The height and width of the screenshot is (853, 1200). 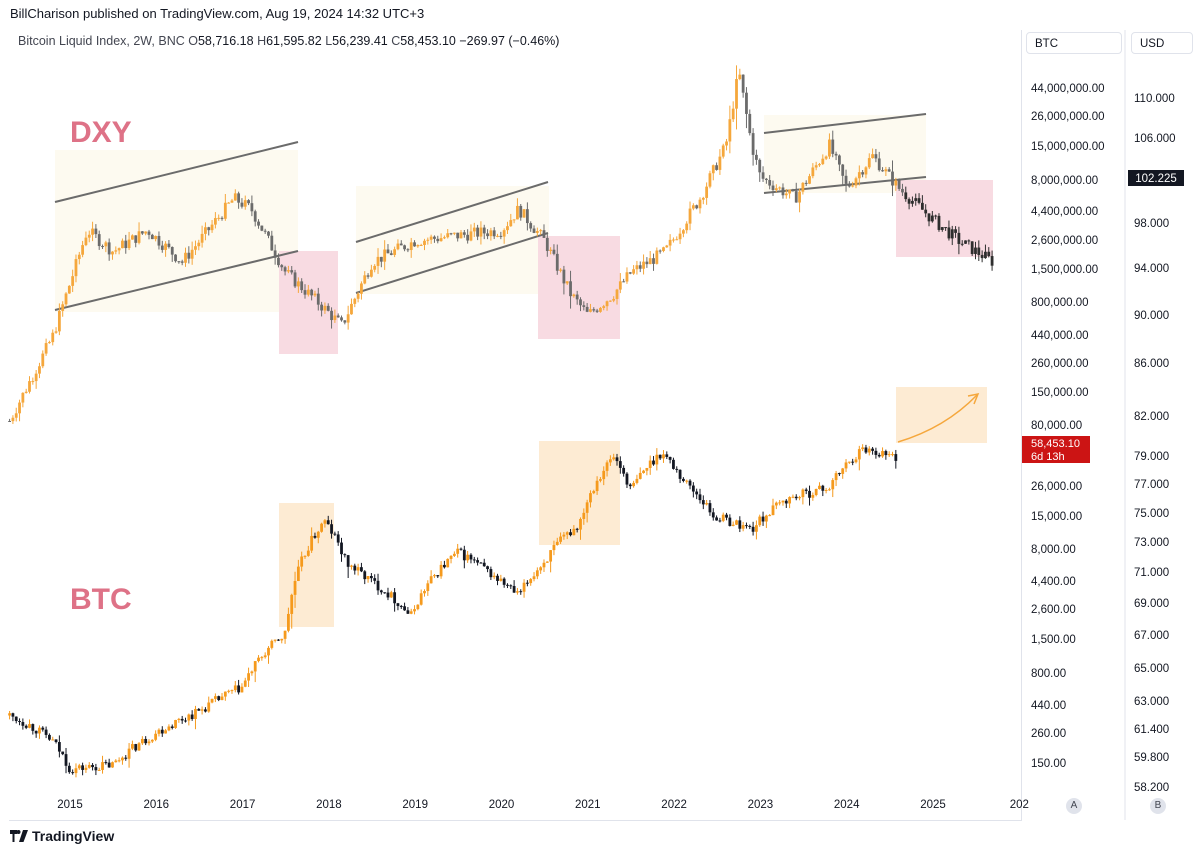 What do you see at coordinates (1158, 806) in the screenshot?
I see `scale-b-button: B` at bounding box center [1158, 806].